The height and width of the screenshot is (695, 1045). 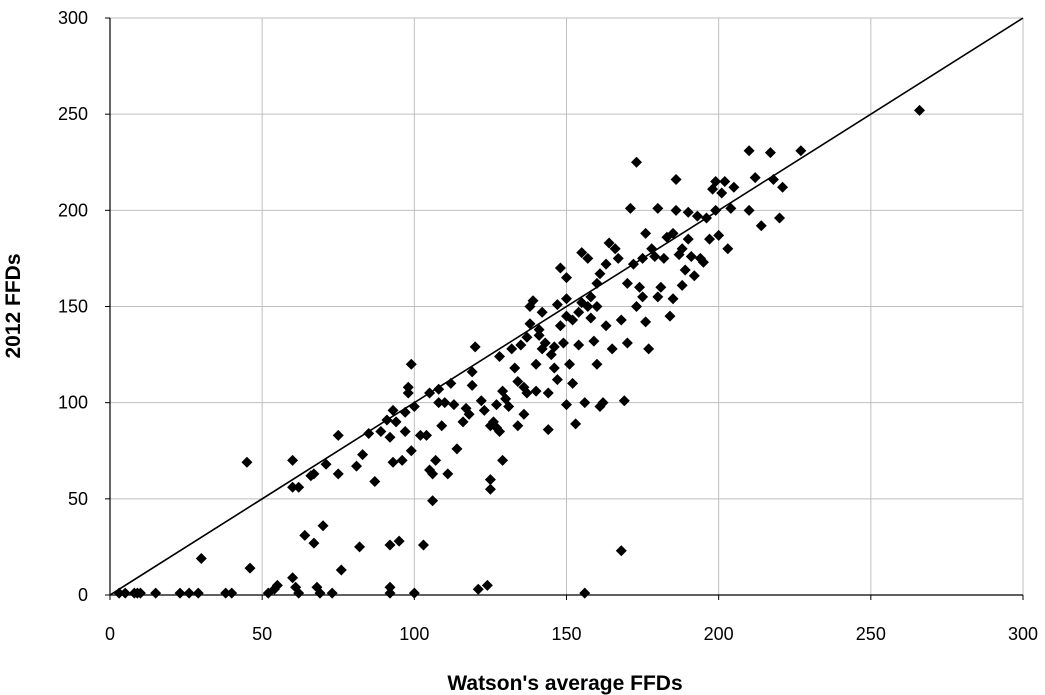 What do you see at coordinates (262, 634) in the screenshot?
I see `x-tick-label: 50` at bounding box center [262, 634].